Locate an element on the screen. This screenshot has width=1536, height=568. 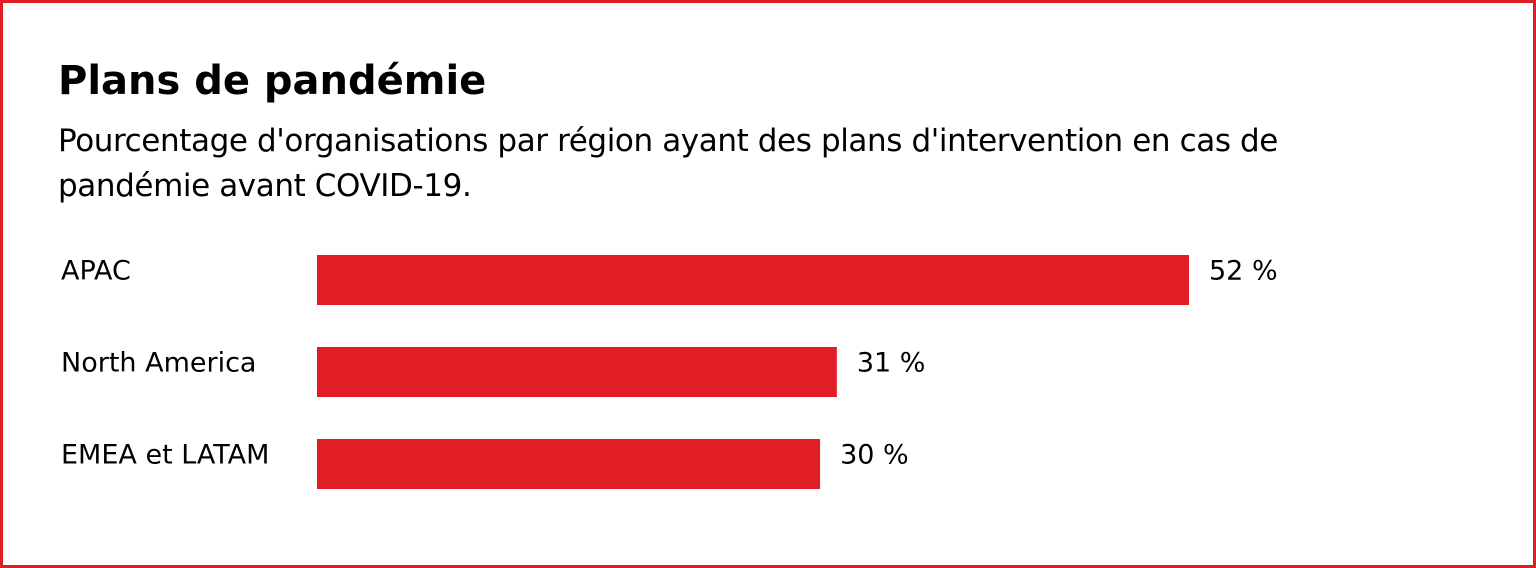
bar-emea-et-latam is located at coordinates (569, 464).